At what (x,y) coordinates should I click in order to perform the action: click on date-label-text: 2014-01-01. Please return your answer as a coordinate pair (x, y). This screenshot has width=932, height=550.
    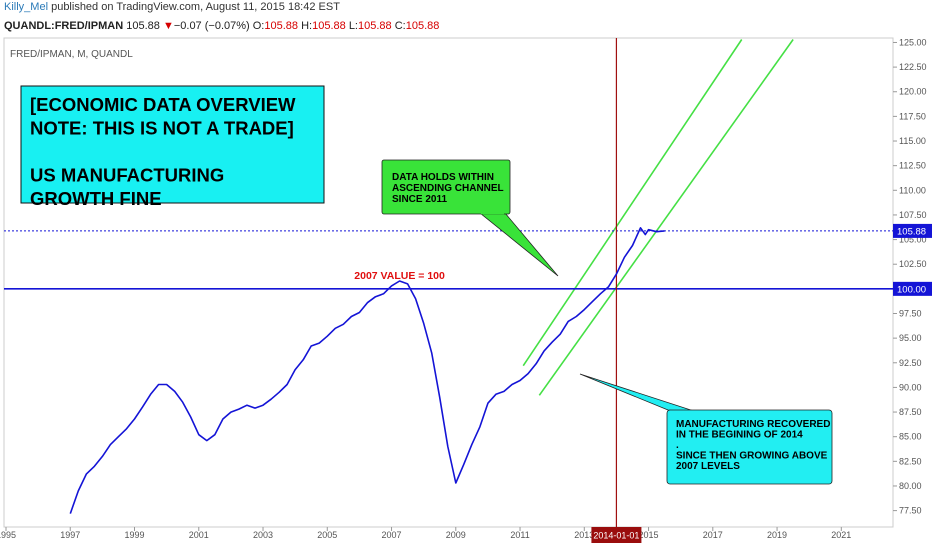
    Looking at the image, I should click on (616, 536).